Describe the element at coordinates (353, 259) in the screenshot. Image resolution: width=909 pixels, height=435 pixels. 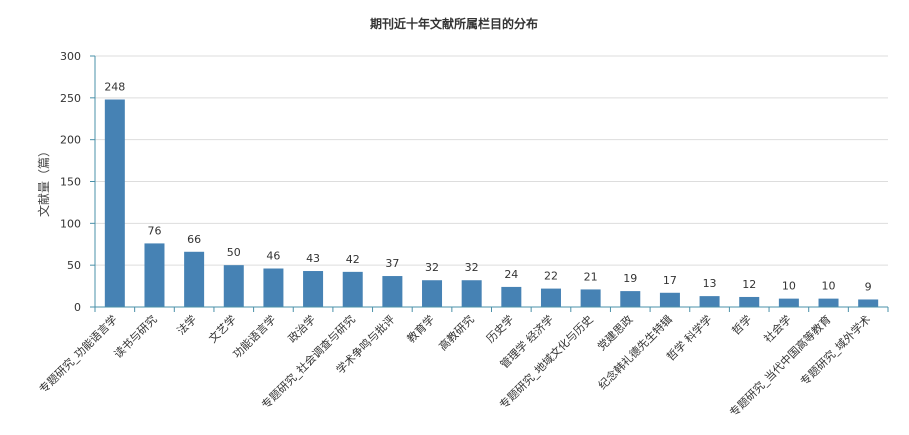
I see `bar-value-label: 42` at that location.